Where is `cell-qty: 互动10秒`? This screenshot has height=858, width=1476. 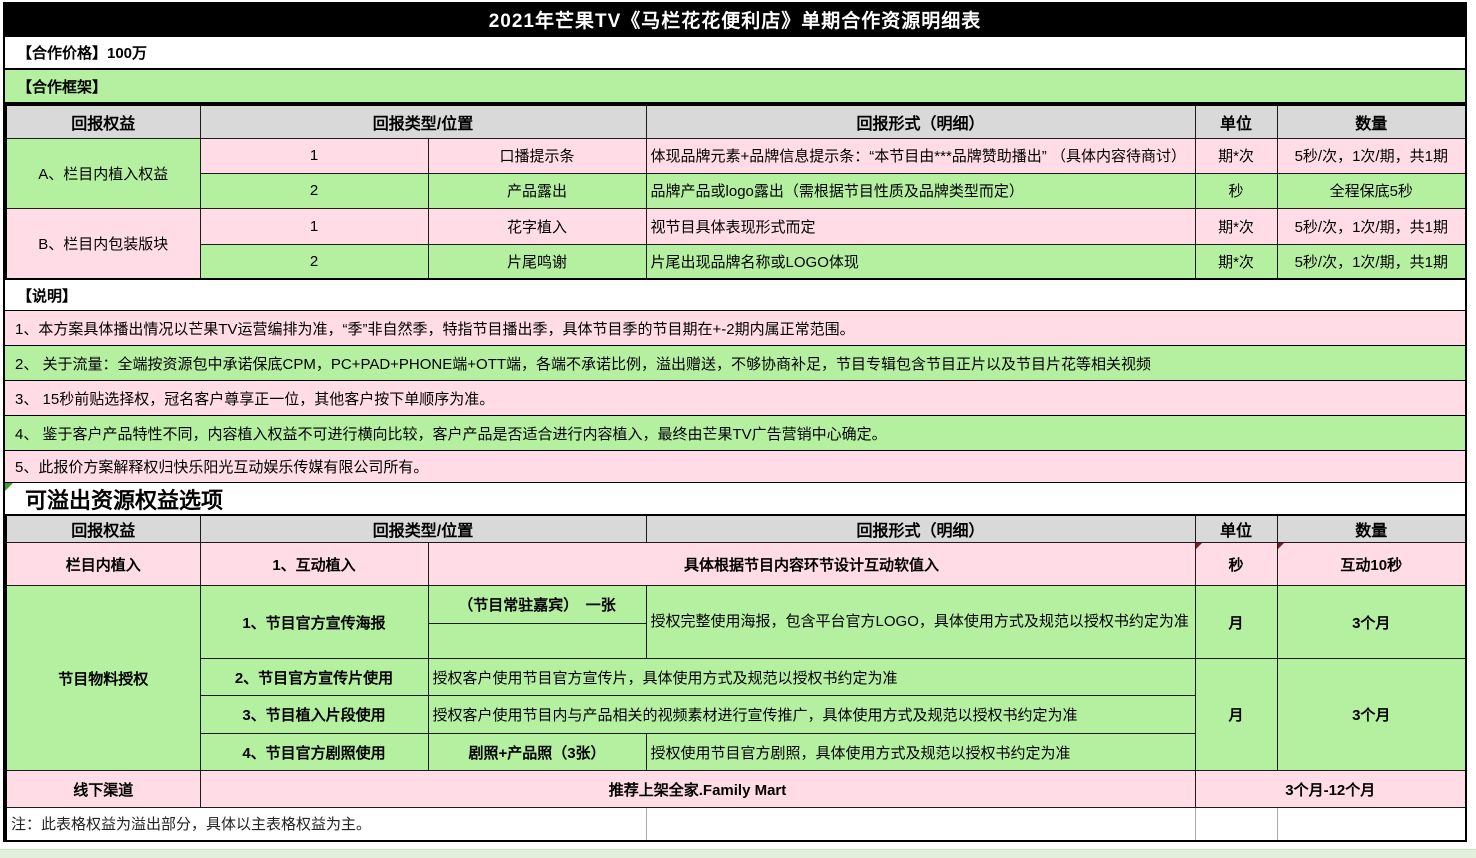
cell-qty: 互动10秒 is located at coordinates (1371, 564).